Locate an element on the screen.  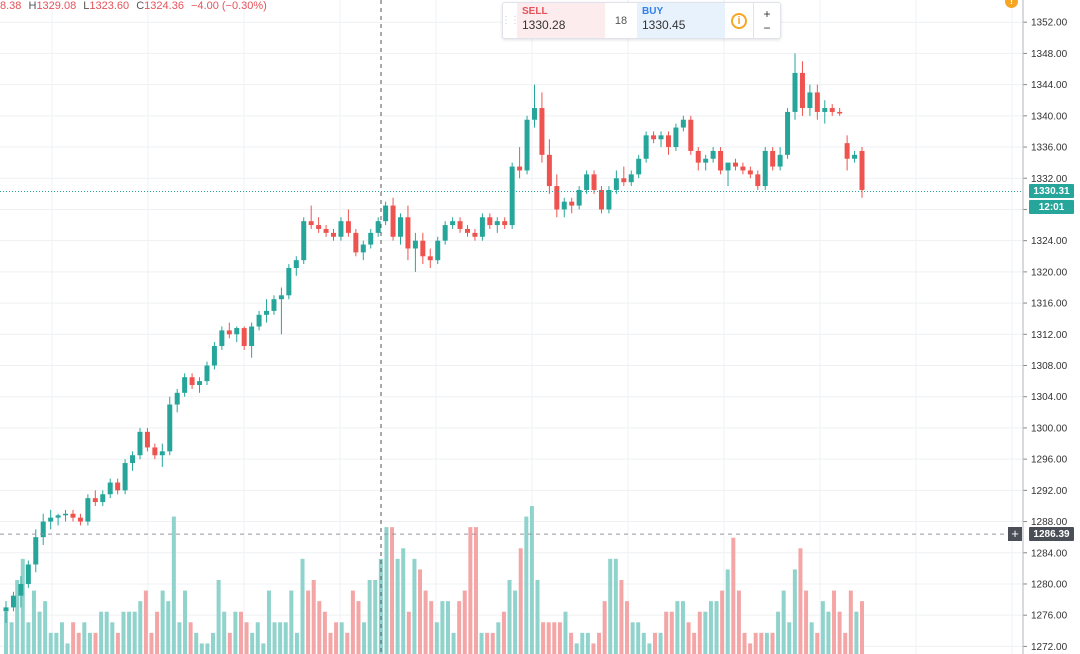
tick-label: 1276.00 is located at coordinates (1049, 616).